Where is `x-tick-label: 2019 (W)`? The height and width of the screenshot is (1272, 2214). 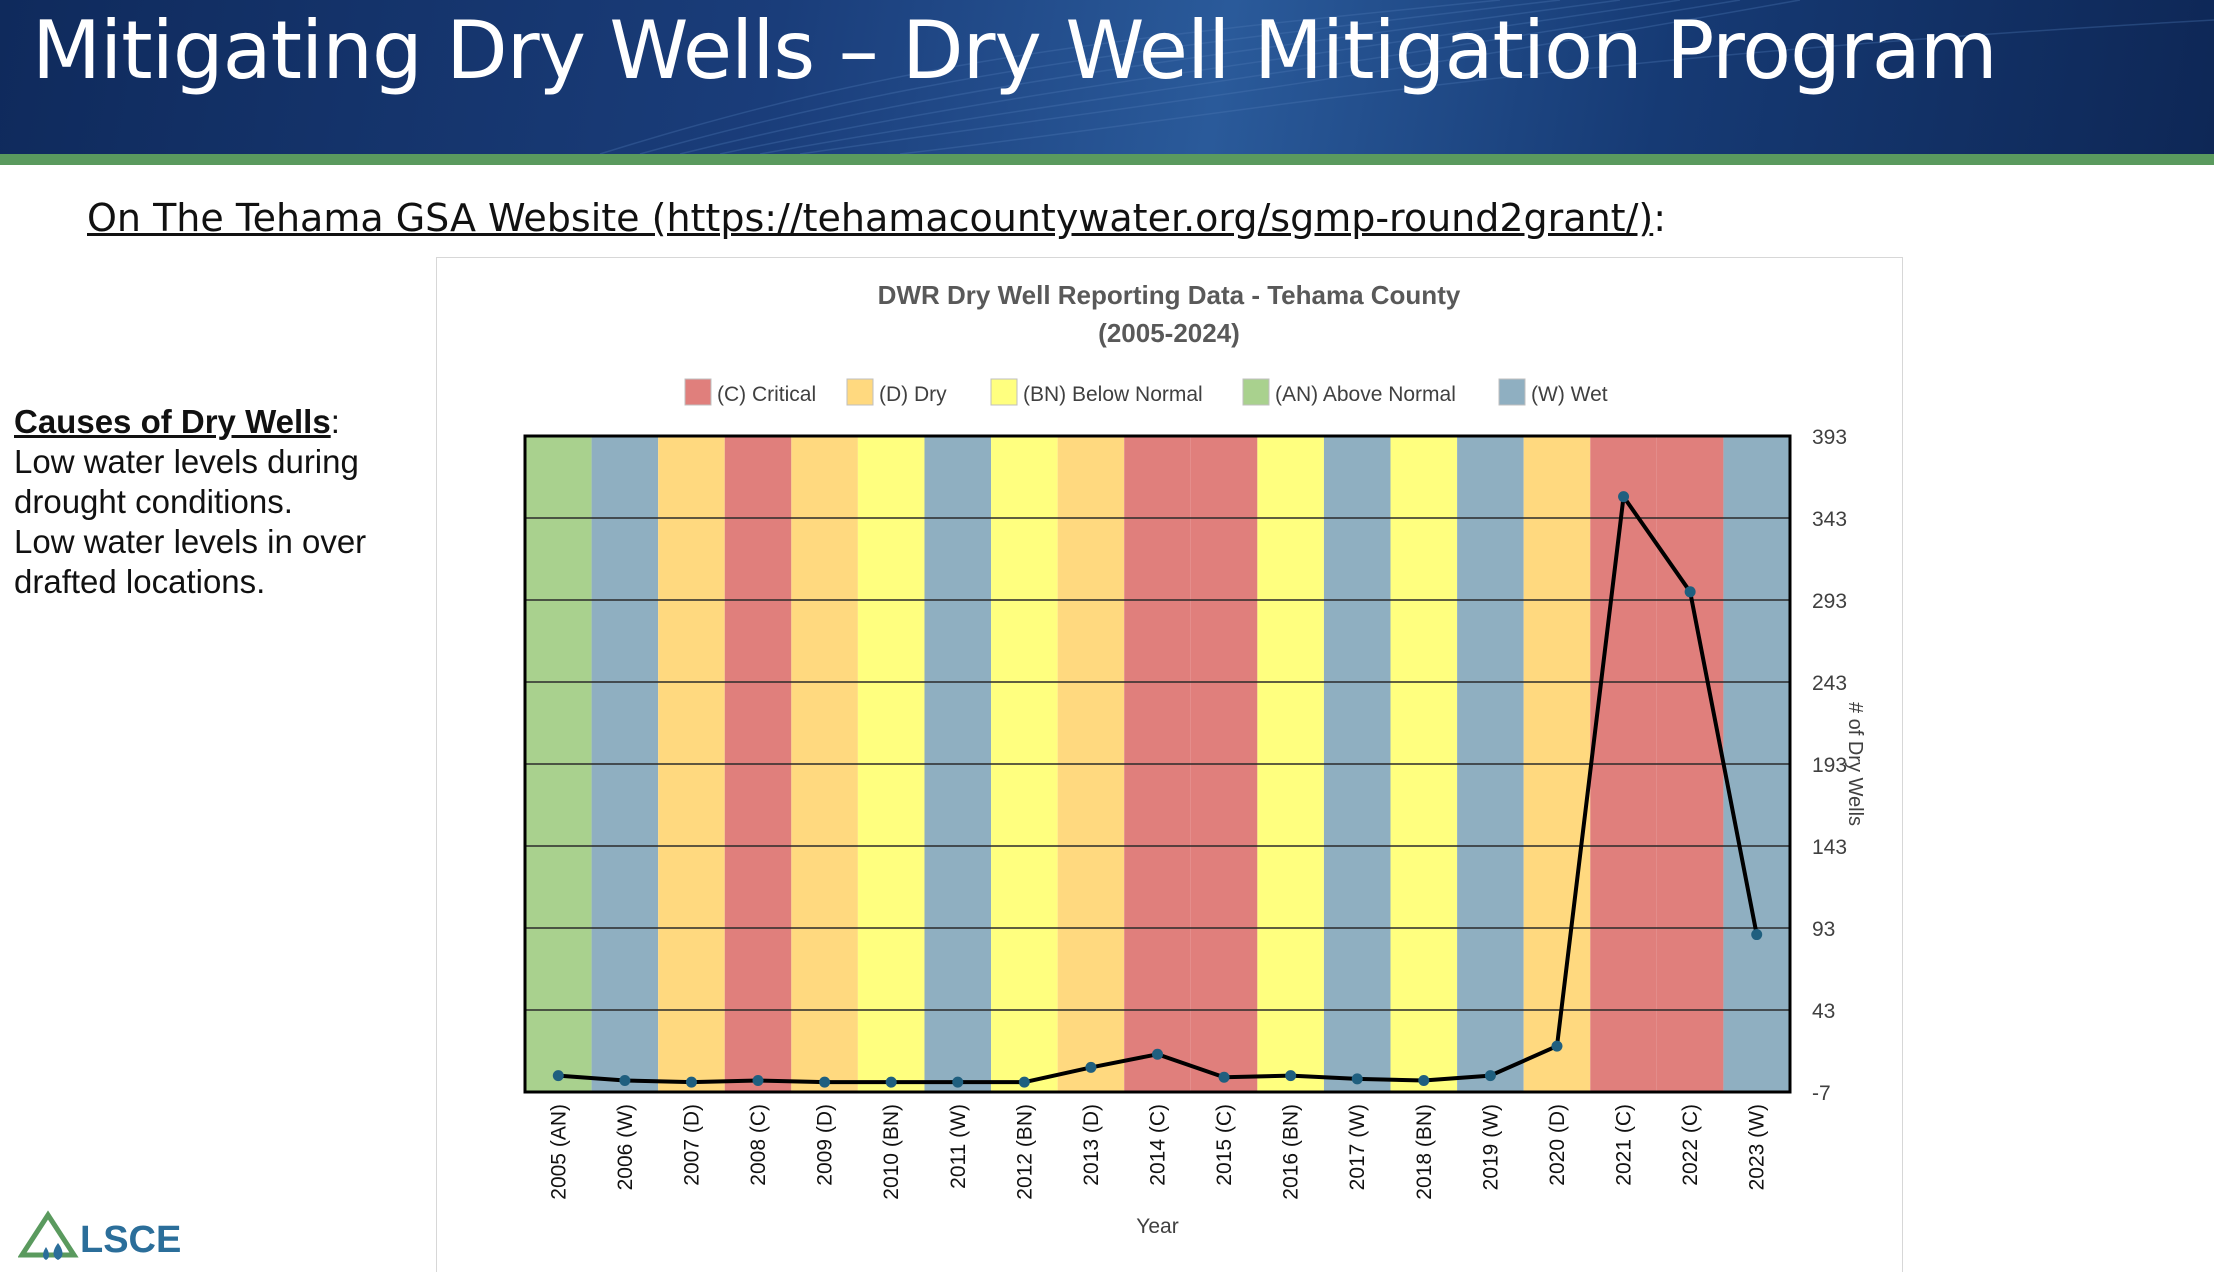 x-tick-label: 2019 (W) is located at coordinates (1490, 1147).